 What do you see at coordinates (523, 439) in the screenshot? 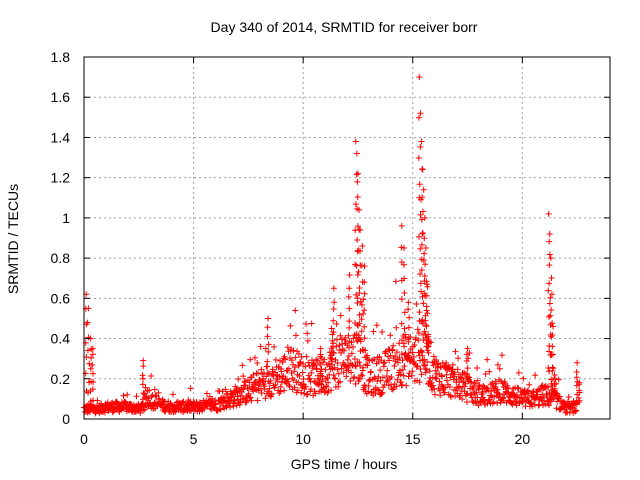
I see `x-tick-label: 20` at bounding box center [523, 439].